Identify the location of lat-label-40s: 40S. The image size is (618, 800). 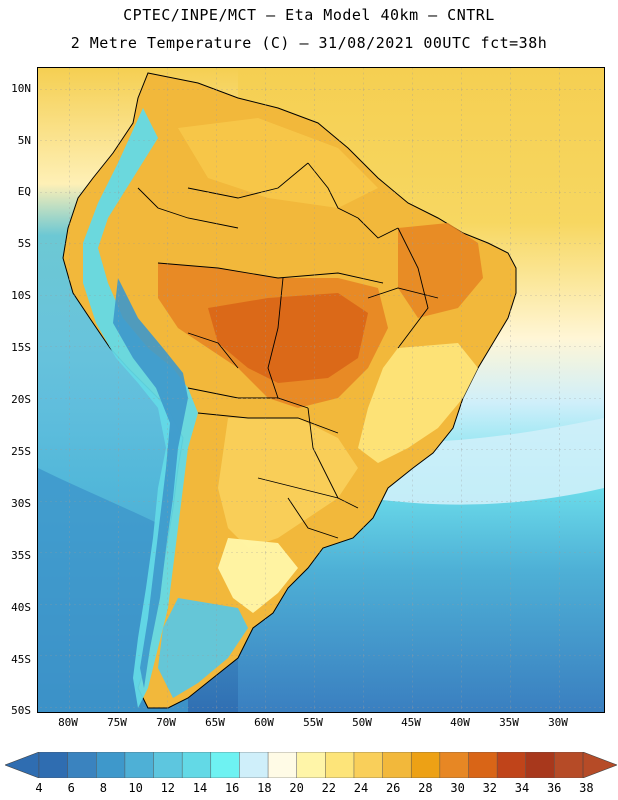
(21, 607).